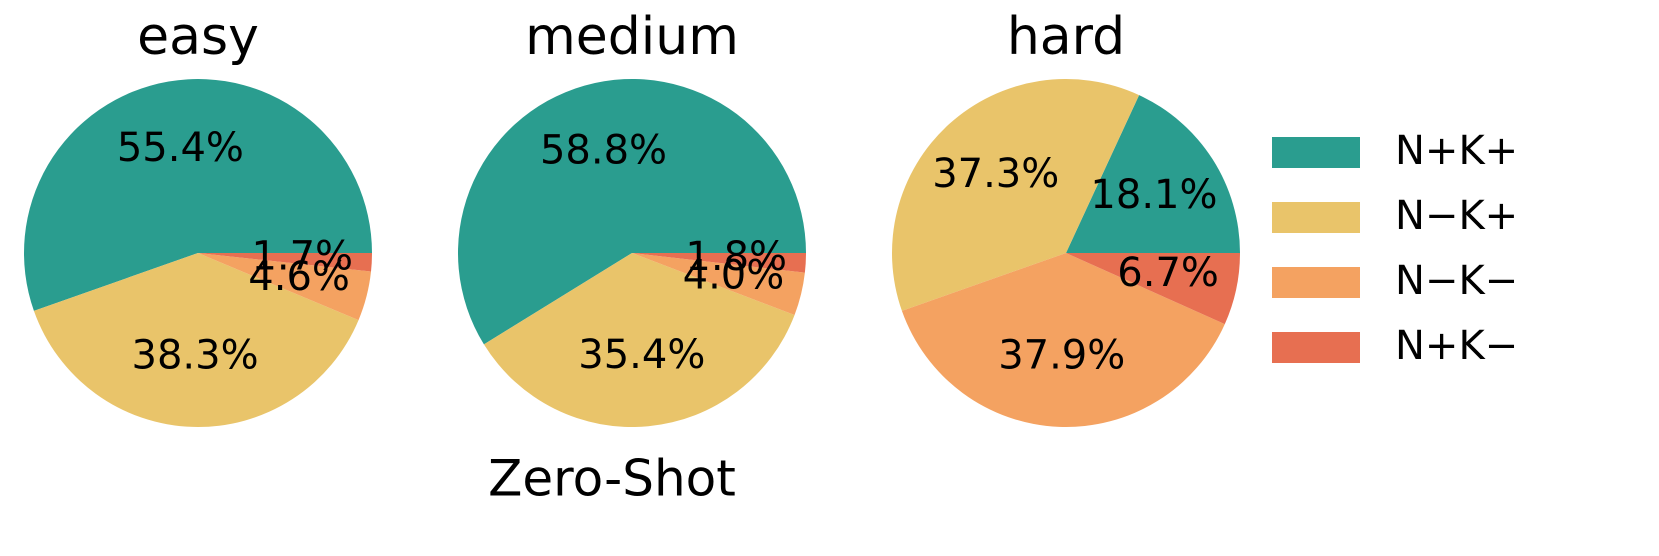 The height and width of the screenshot is (556, 1659). What do you see at coordinates (612, 479) in the screenshot?
I see `caption: Zero-Shot` at bounding box center [612, 479].